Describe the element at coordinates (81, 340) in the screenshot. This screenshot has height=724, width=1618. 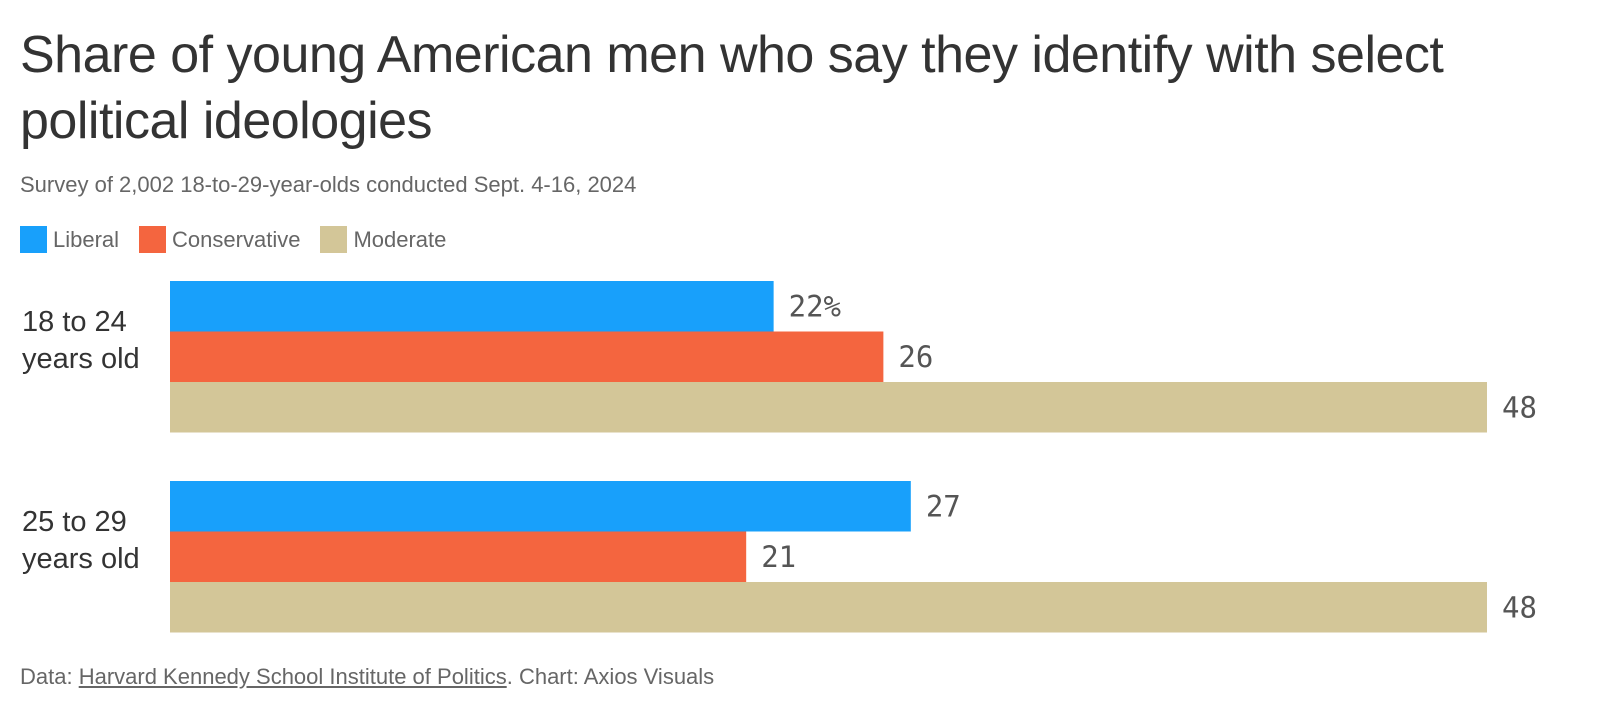
I see `category-label-0: 18 to 24 years old` at that location.